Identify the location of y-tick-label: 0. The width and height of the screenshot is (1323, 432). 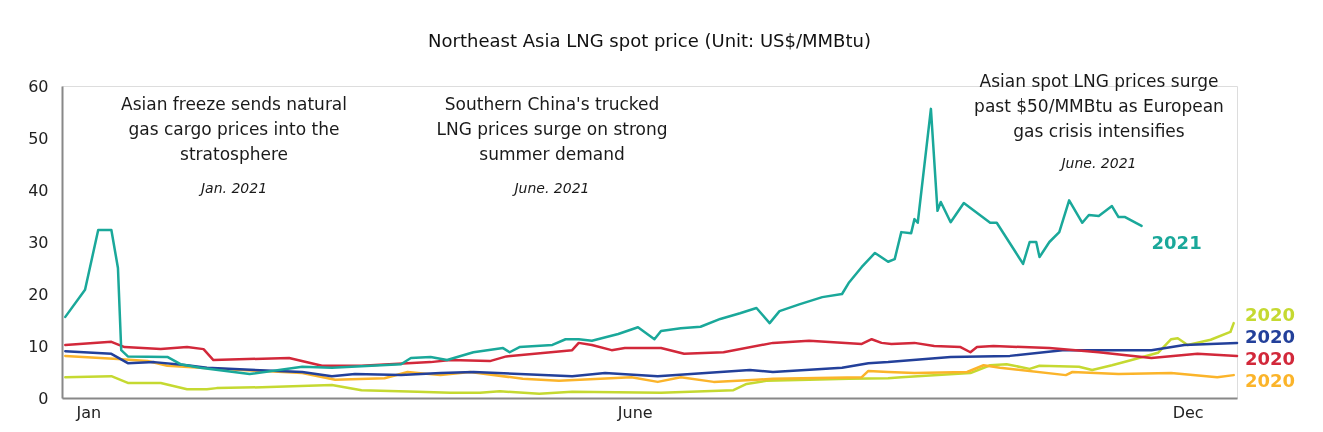
(43, 398).